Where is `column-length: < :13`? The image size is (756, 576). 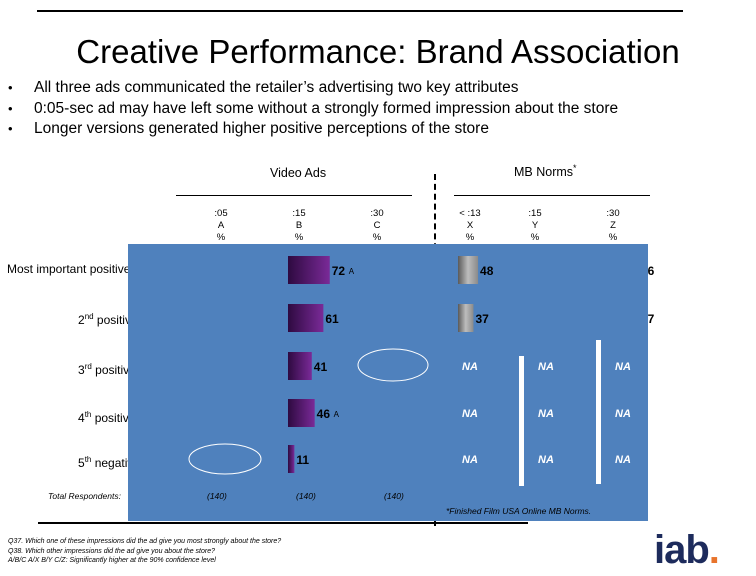 column-length: < :13 is located at coordinates (470, 213).